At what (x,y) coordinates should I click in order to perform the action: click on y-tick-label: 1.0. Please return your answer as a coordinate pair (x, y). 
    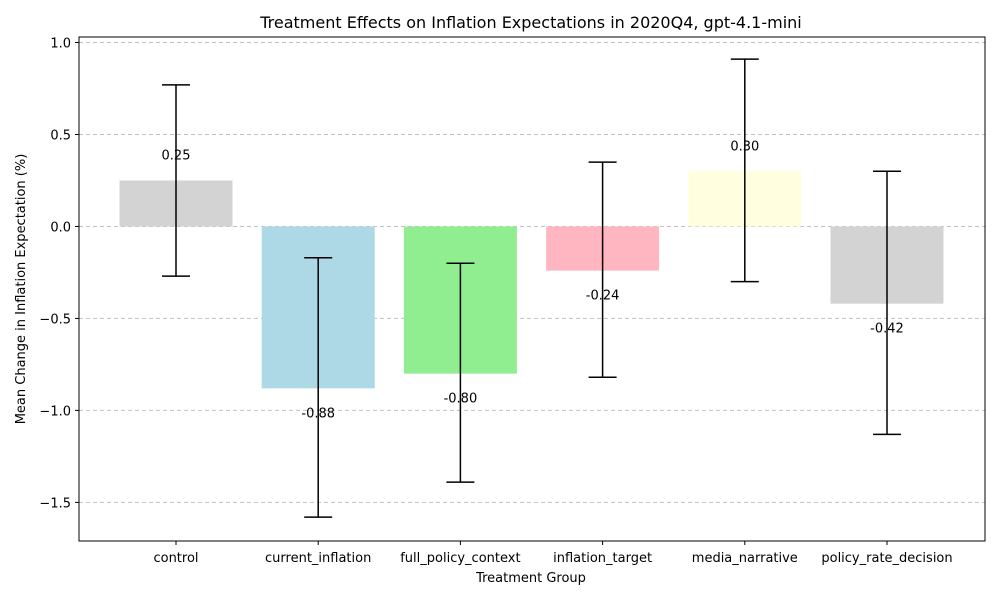
    Looking at the image, I should click on (60, 44).